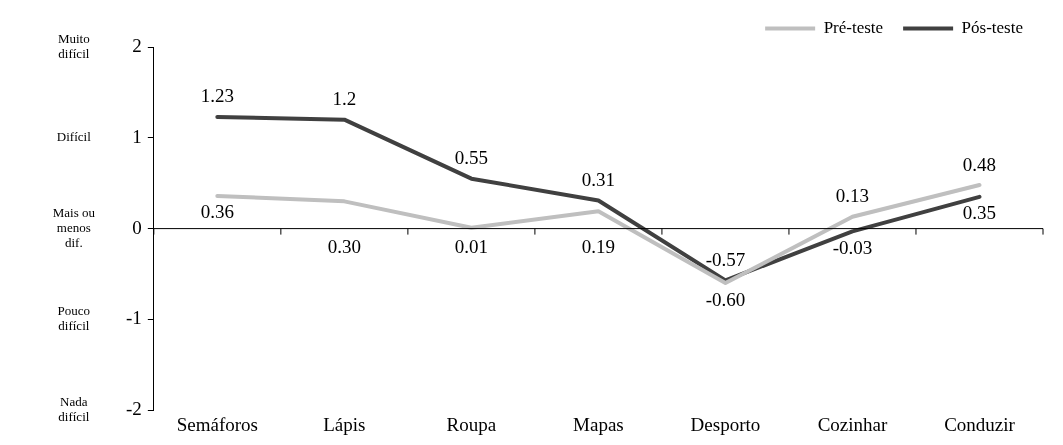 The width and height of the screenshot is (1063, 445). I want to click on x-tick-label: Mapas, so click(598, 424).